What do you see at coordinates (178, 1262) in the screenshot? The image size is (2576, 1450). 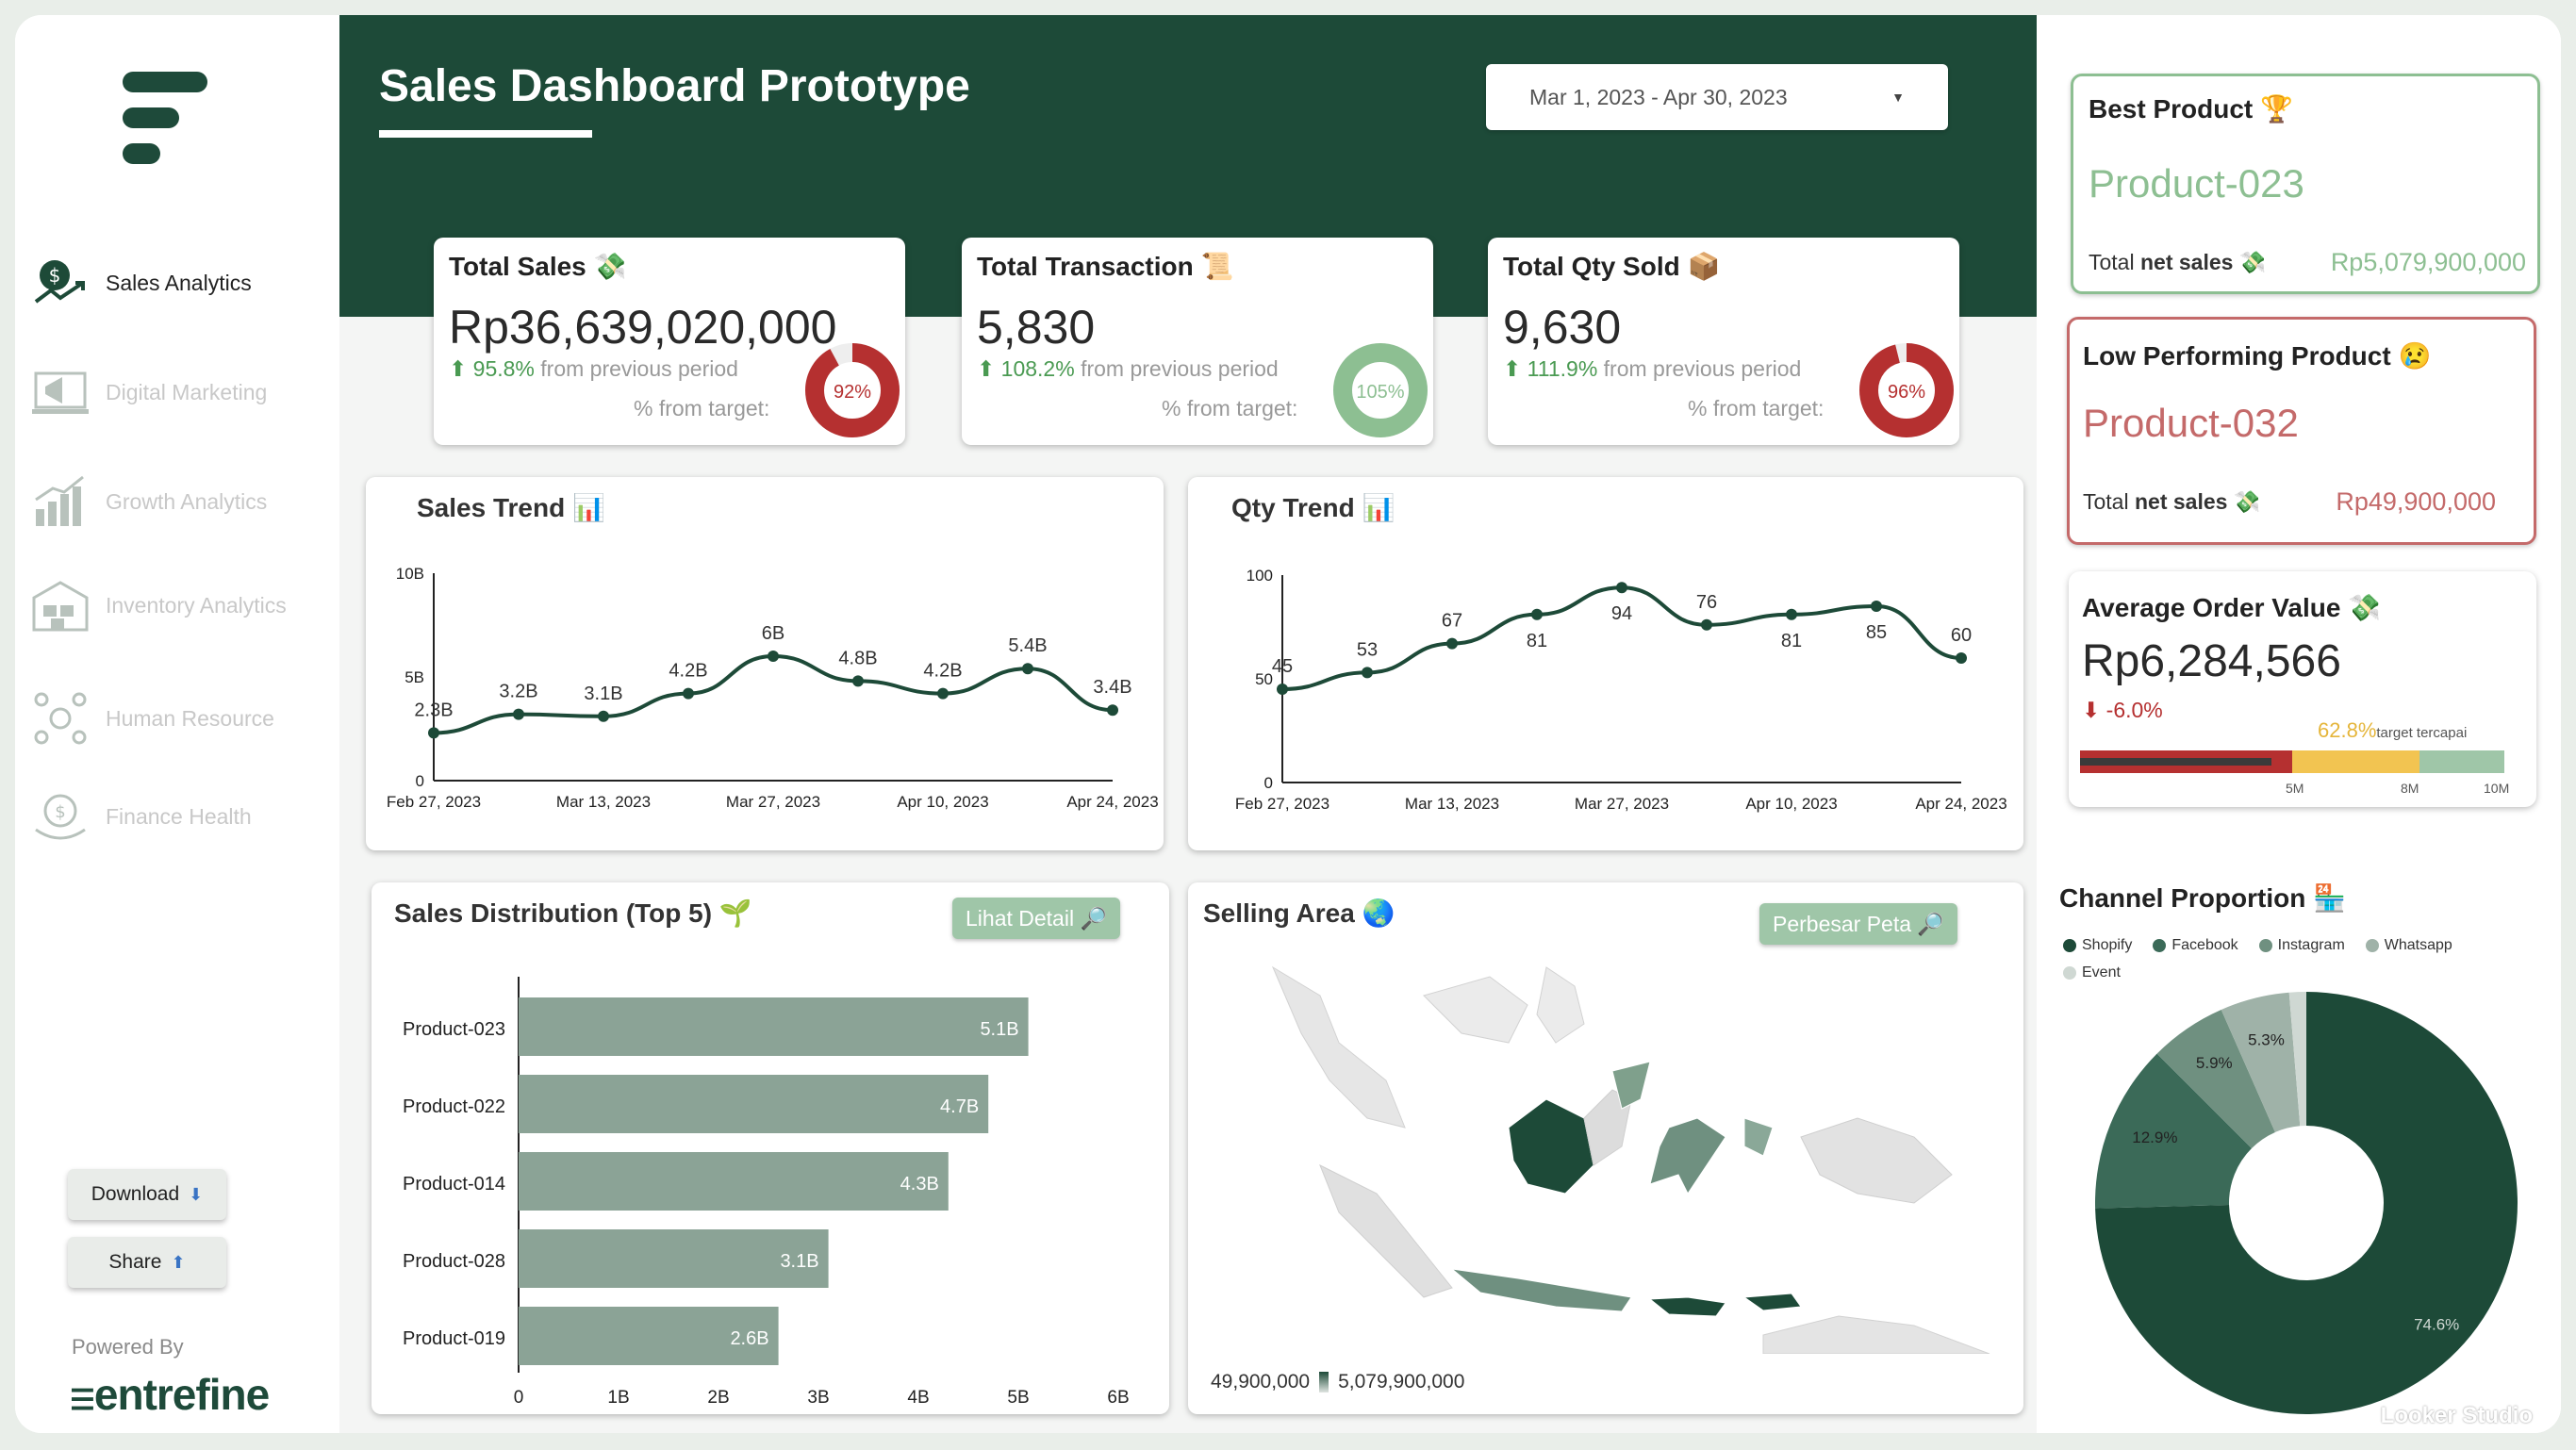 I see `share-icon: ⬆` at bounding box center [178, 1262].